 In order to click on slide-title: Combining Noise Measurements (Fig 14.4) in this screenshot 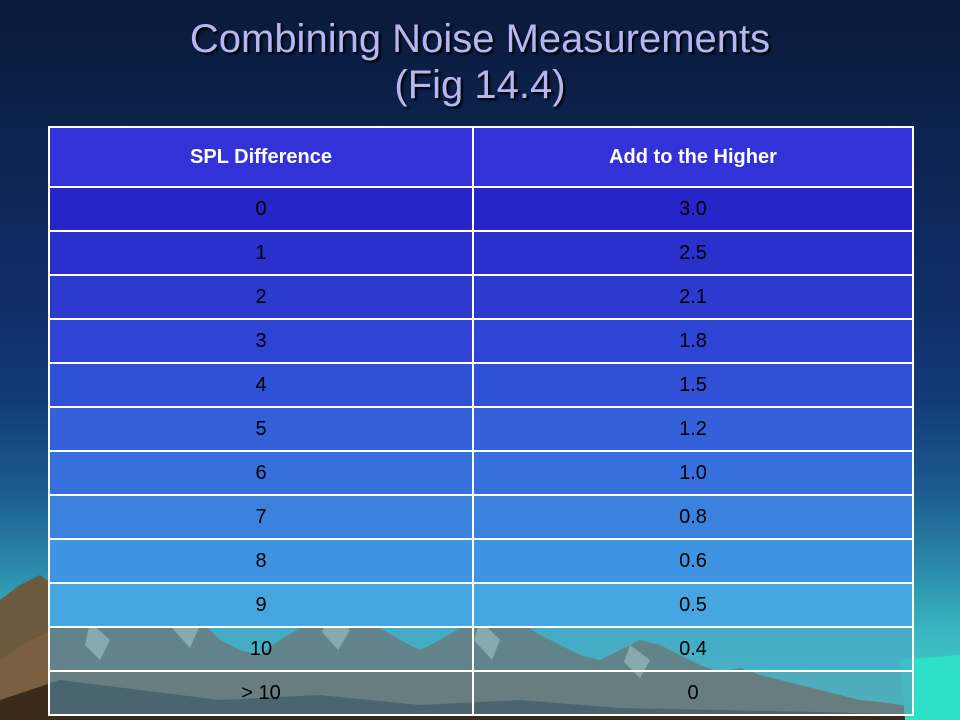, I will do `click(480, 62)`.